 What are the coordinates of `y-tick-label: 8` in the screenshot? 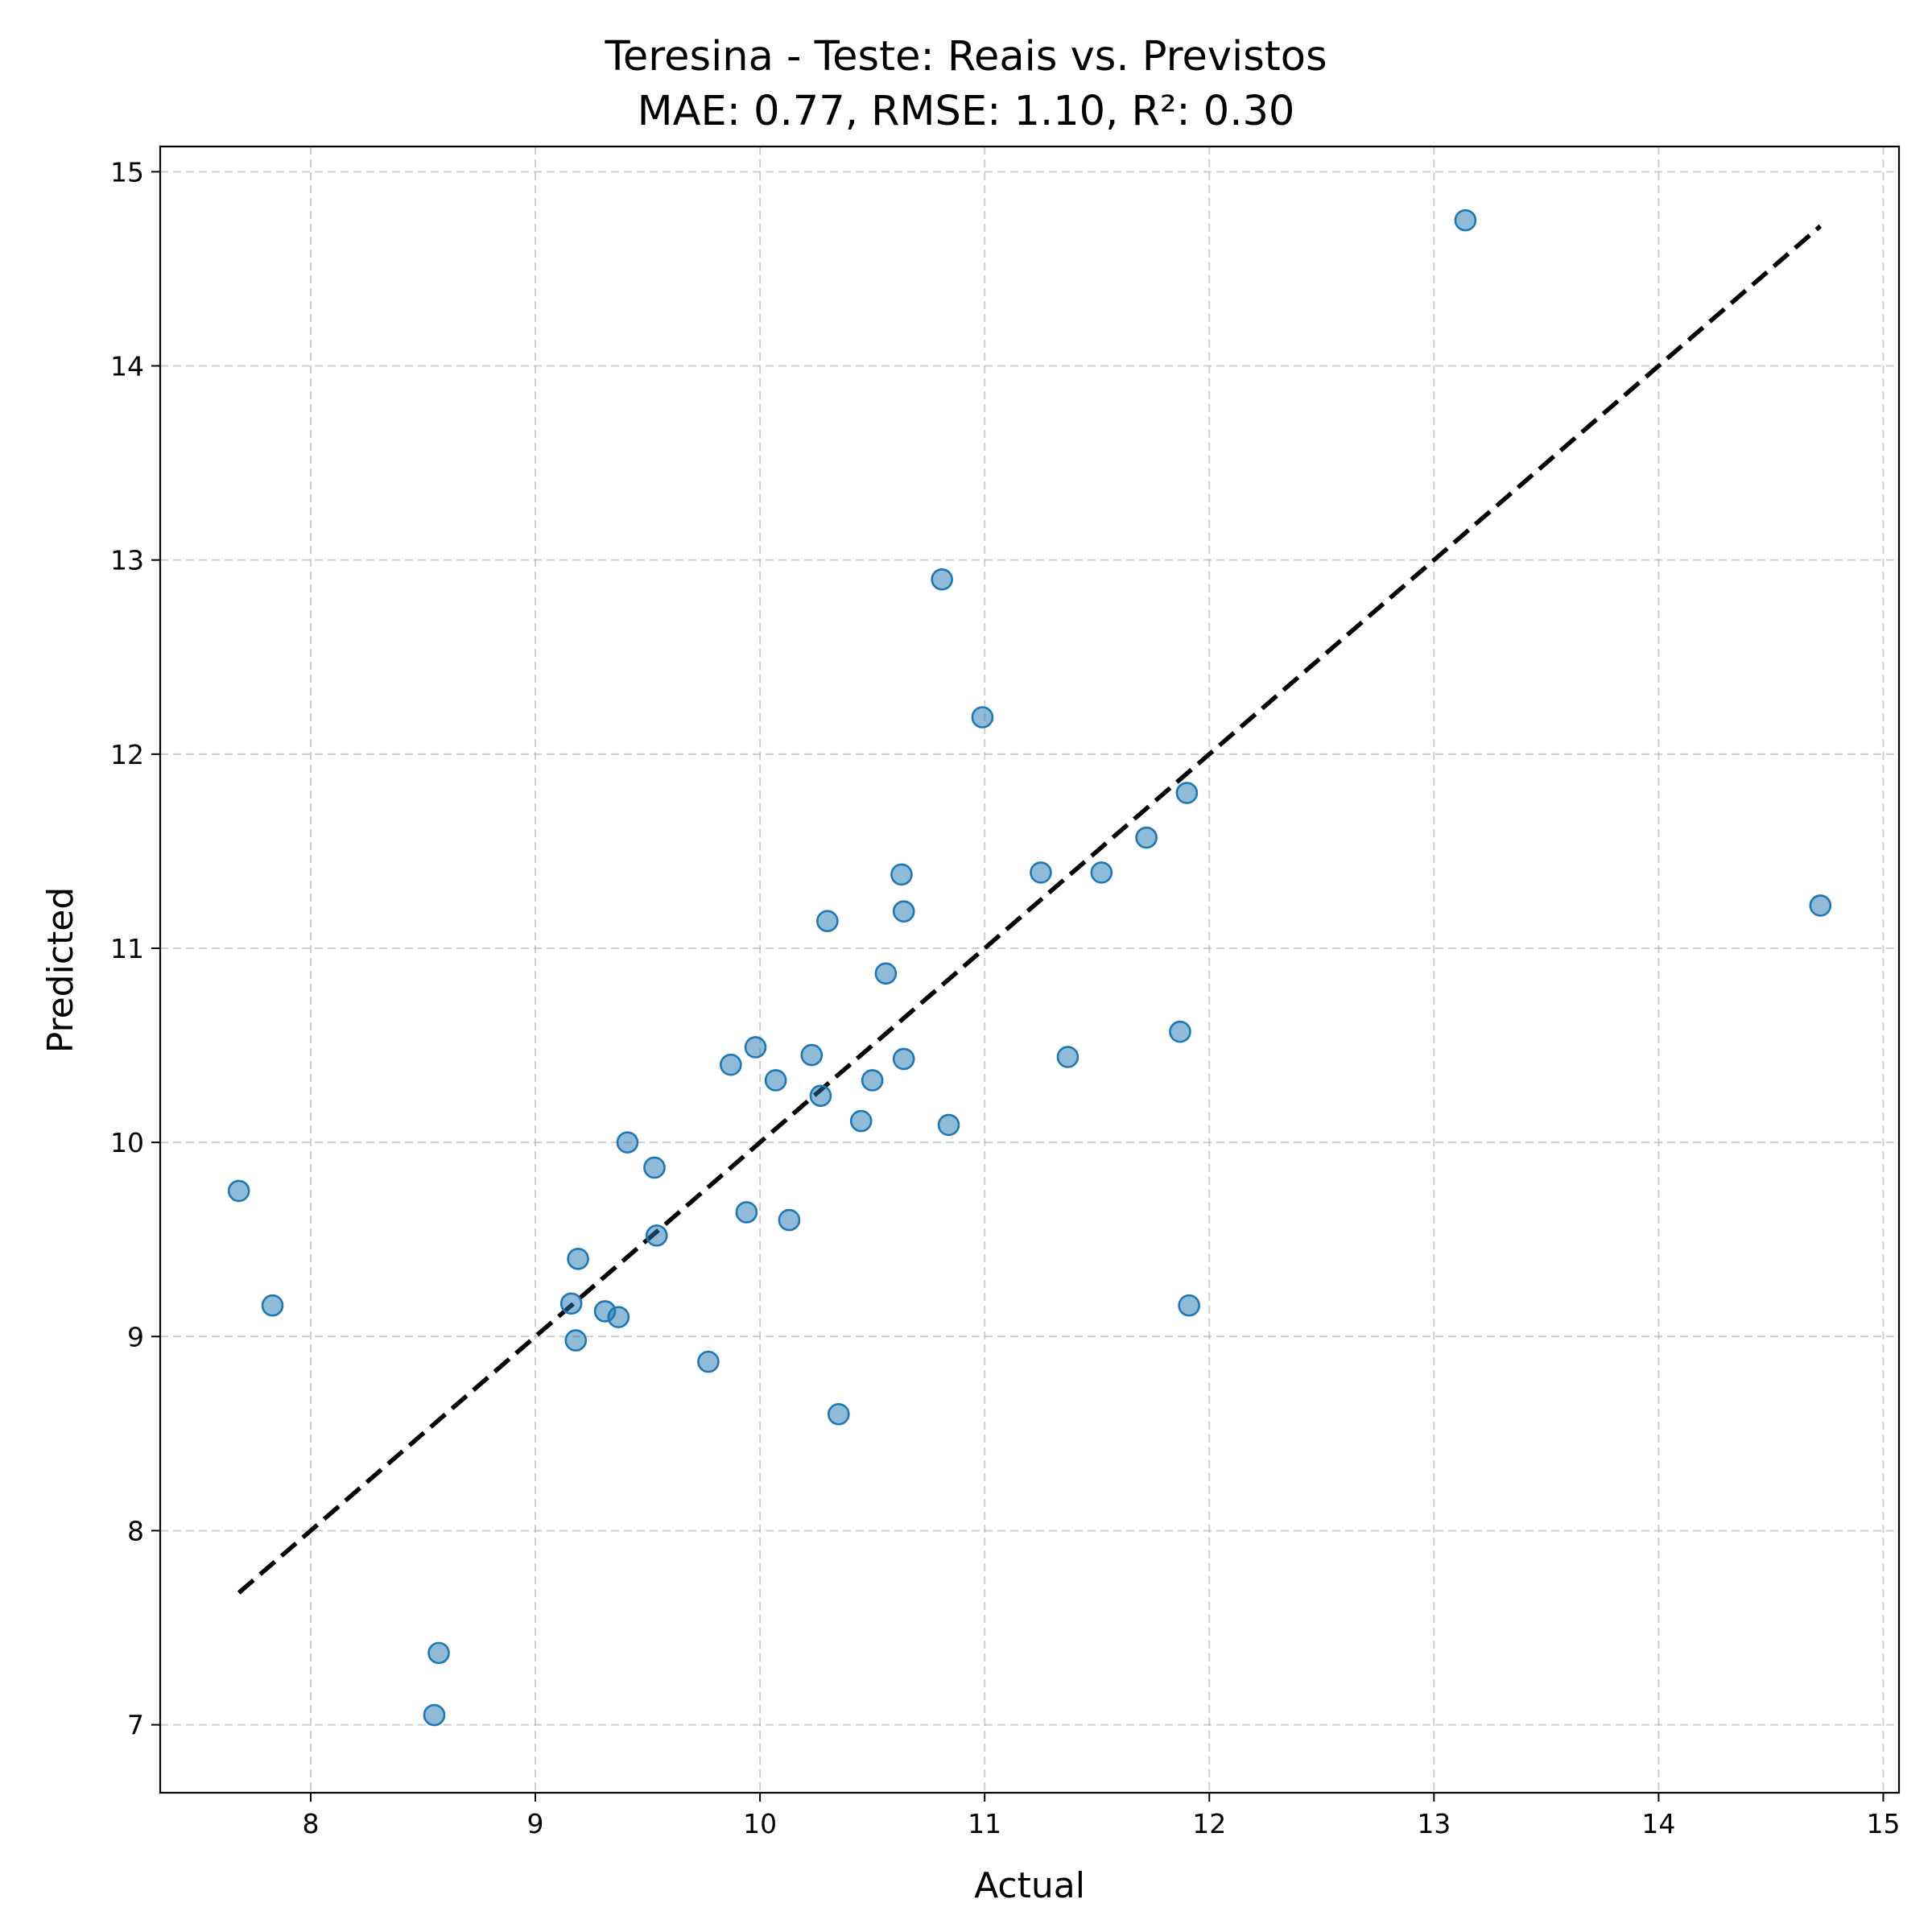 It's located at (135, 1530).